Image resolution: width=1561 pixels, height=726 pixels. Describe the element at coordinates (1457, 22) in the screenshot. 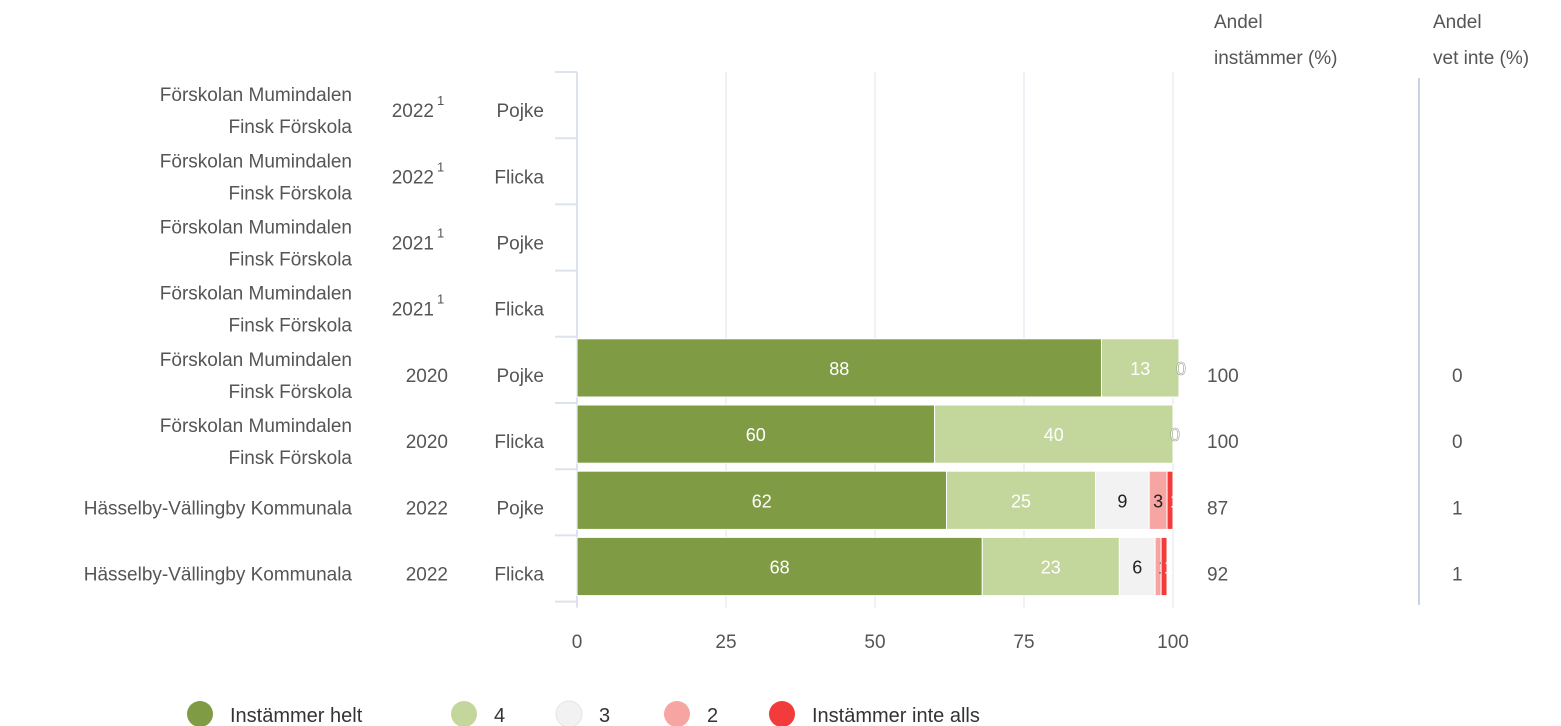

I see `dontknow-header-line-1: Andel` at that location.